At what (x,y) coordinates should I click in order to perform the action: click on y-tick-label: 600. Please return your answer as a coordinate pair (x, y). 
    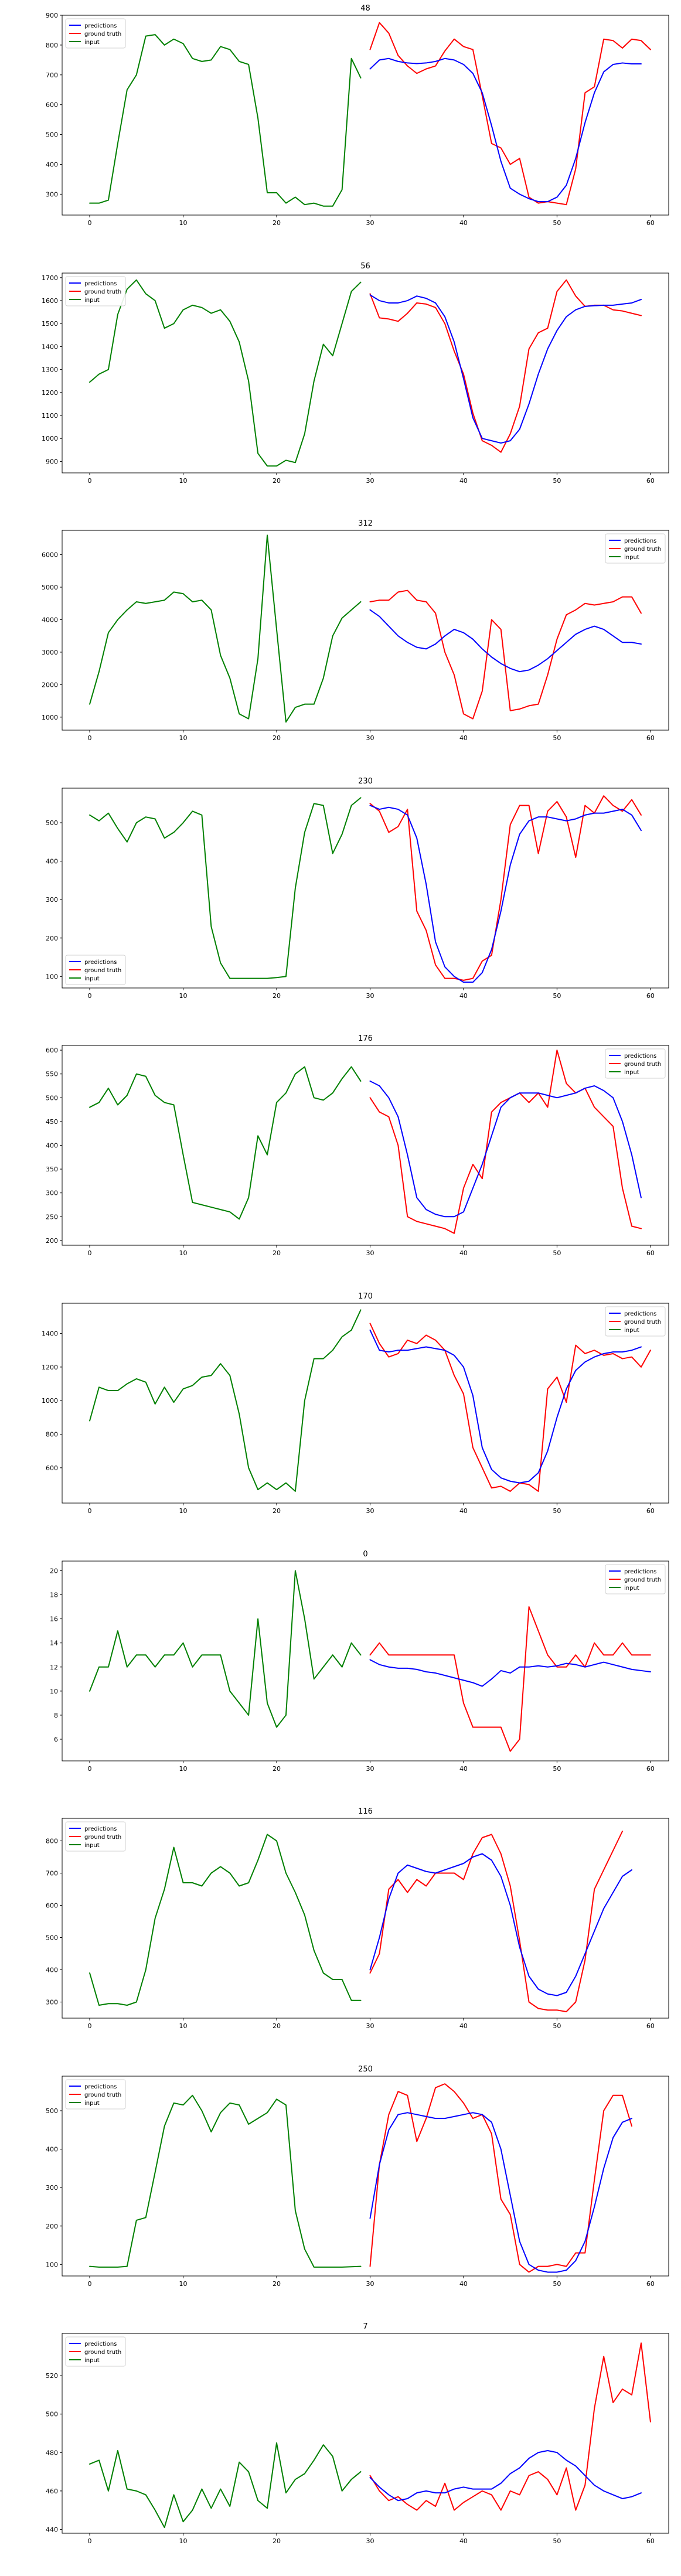
    Looking at the image, I should click on (52, 1906).